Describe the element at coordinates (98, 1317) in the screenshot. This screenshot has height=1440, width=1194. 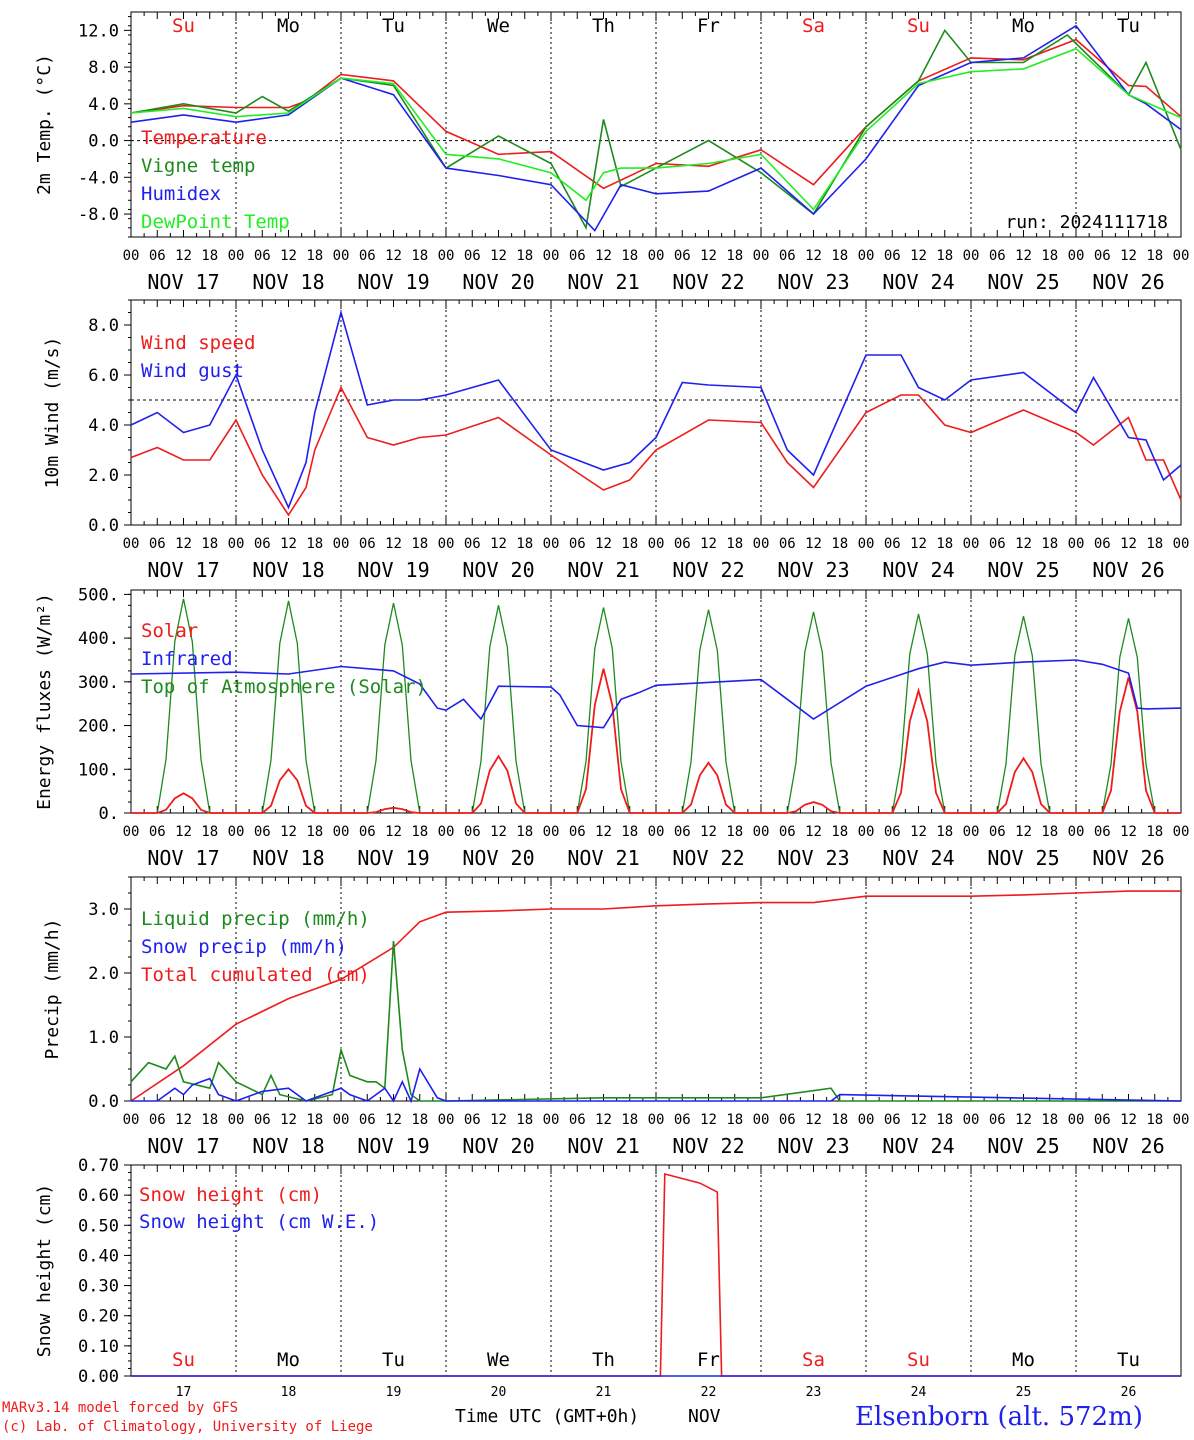
I see `y-tick-label: 0.20` at that location.